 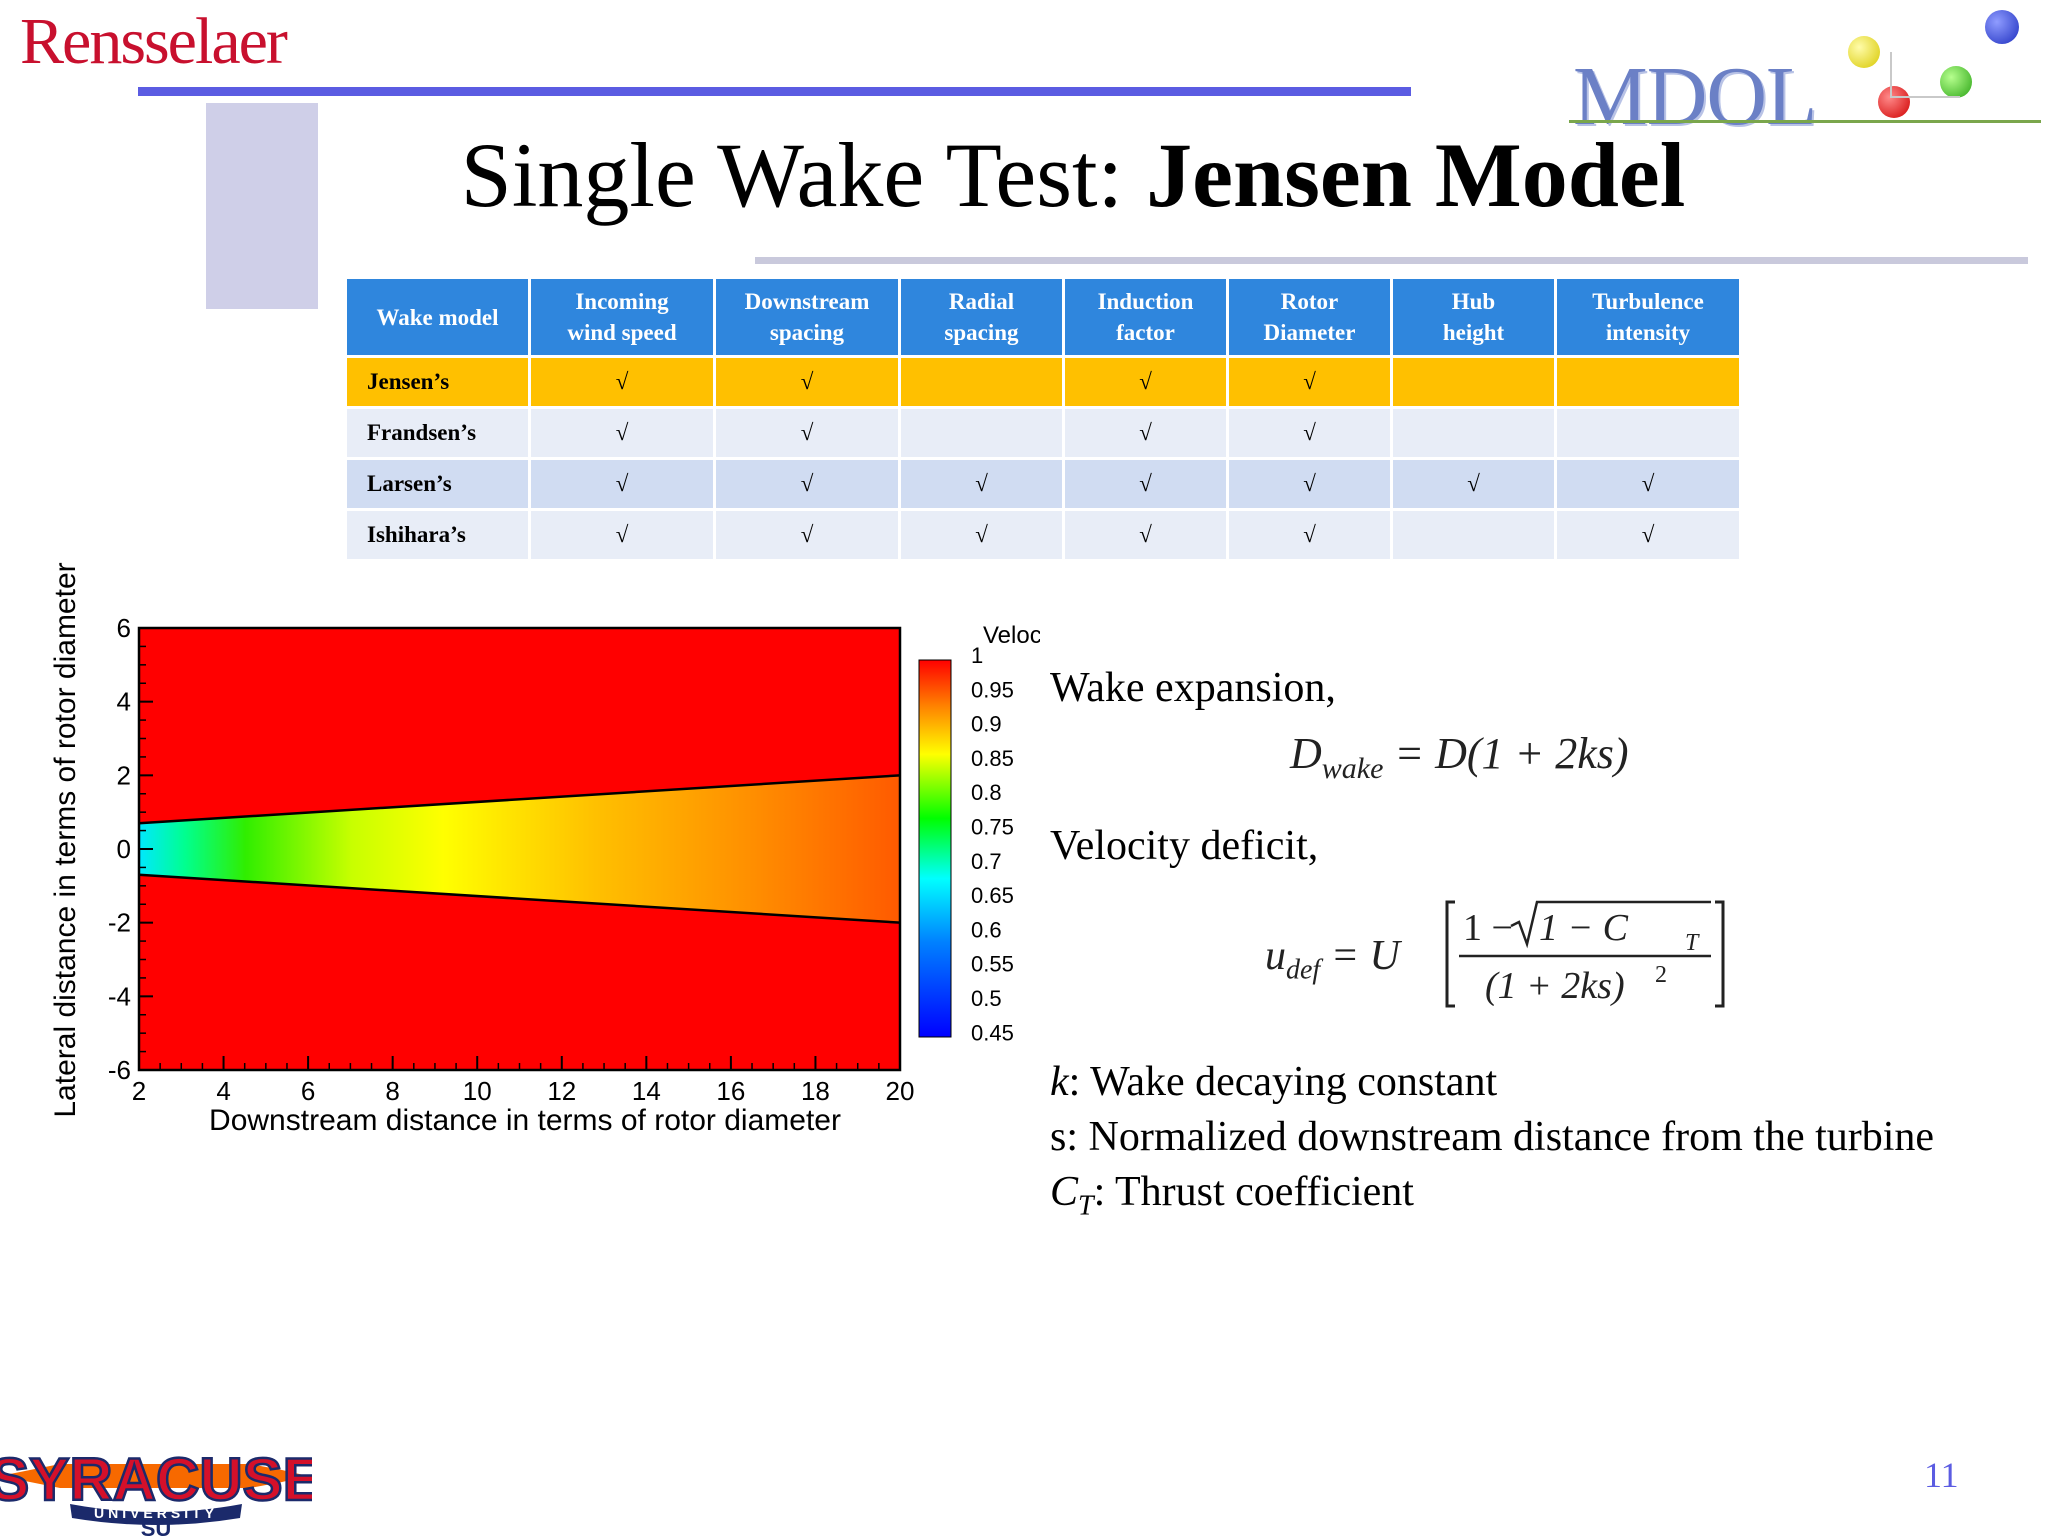 What do you see at coordinates (1193, 688) in the screenshot?
I see `wake-expansion-label: Wake expansion,` at bounding box center [1193, 688].